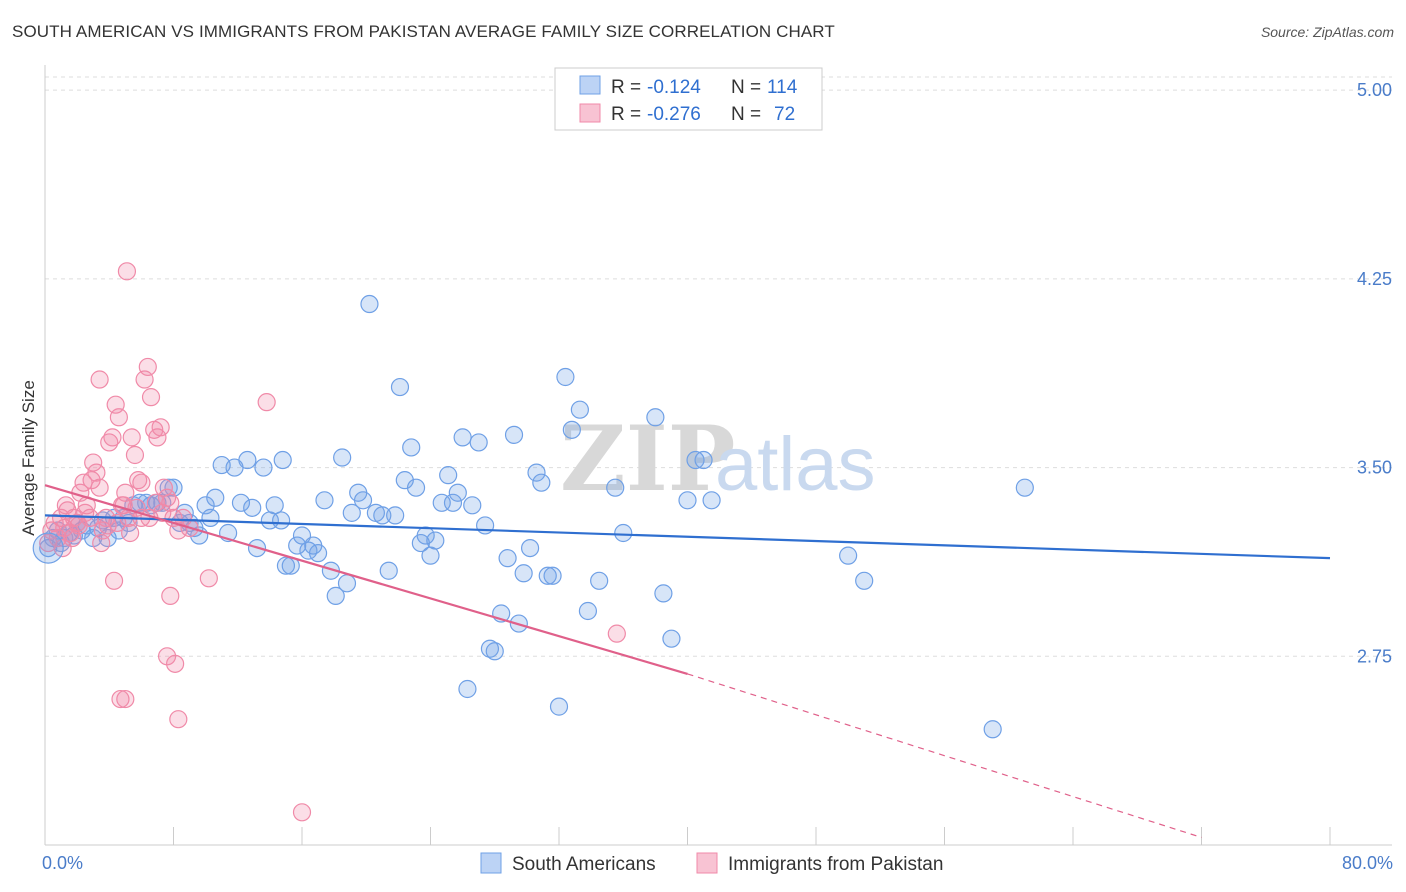 The height and width of the screenshot is (892, 1406). What do you see at coordinates (674, 114) in the screenshot?
I see `legend-r-value-2: -0.276` at bounding box center [674, 114].